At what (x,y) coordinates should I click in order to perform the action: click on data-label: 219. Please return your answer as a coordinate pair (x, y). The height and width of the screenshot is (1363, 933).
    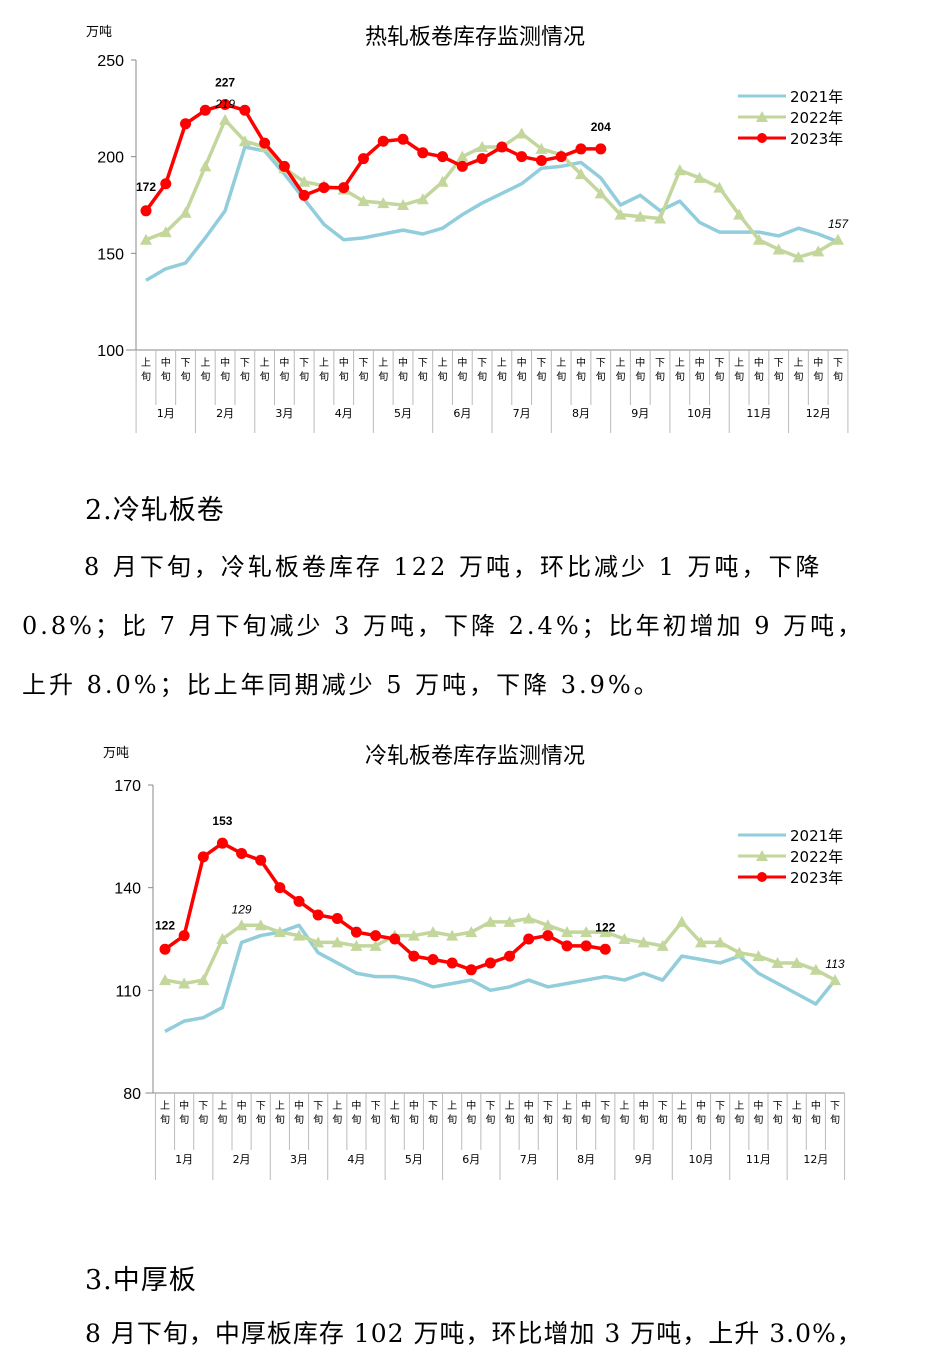
    Looking at the image, I should click on (224, 104).